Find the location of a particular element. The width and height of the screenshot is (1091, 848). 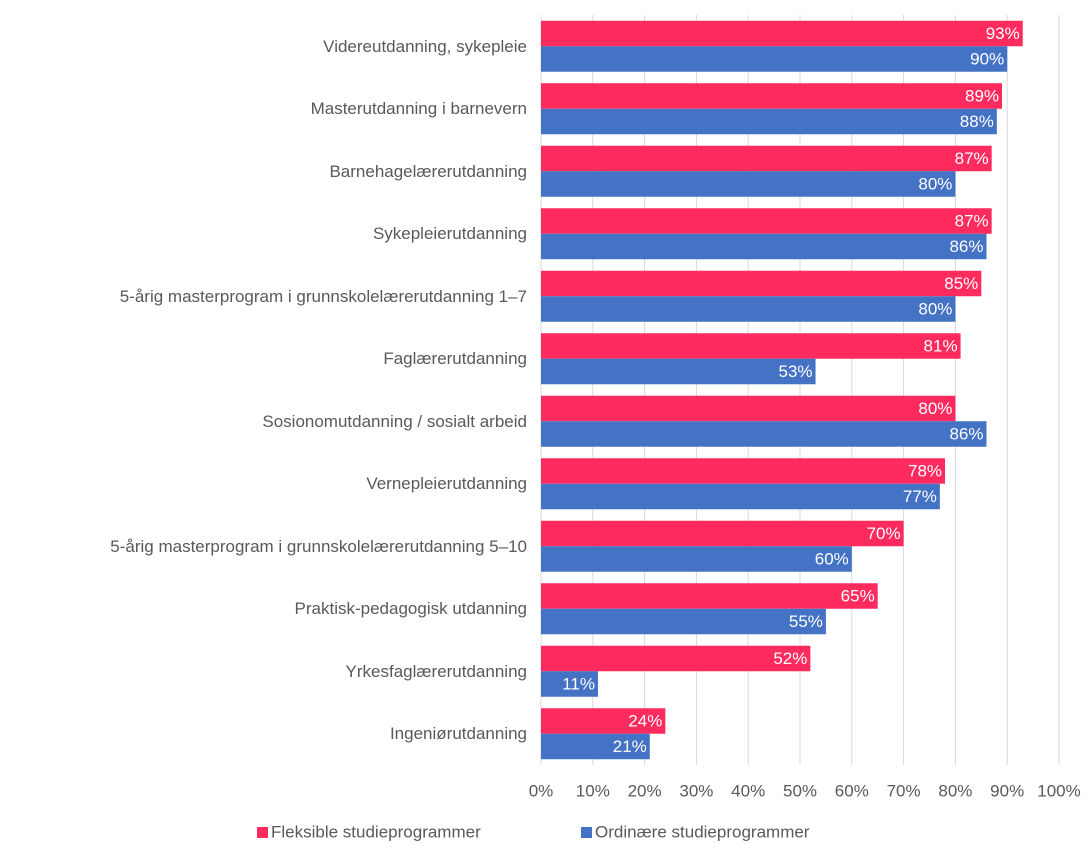

value-label: 11% is located at coordinates (578, 683).